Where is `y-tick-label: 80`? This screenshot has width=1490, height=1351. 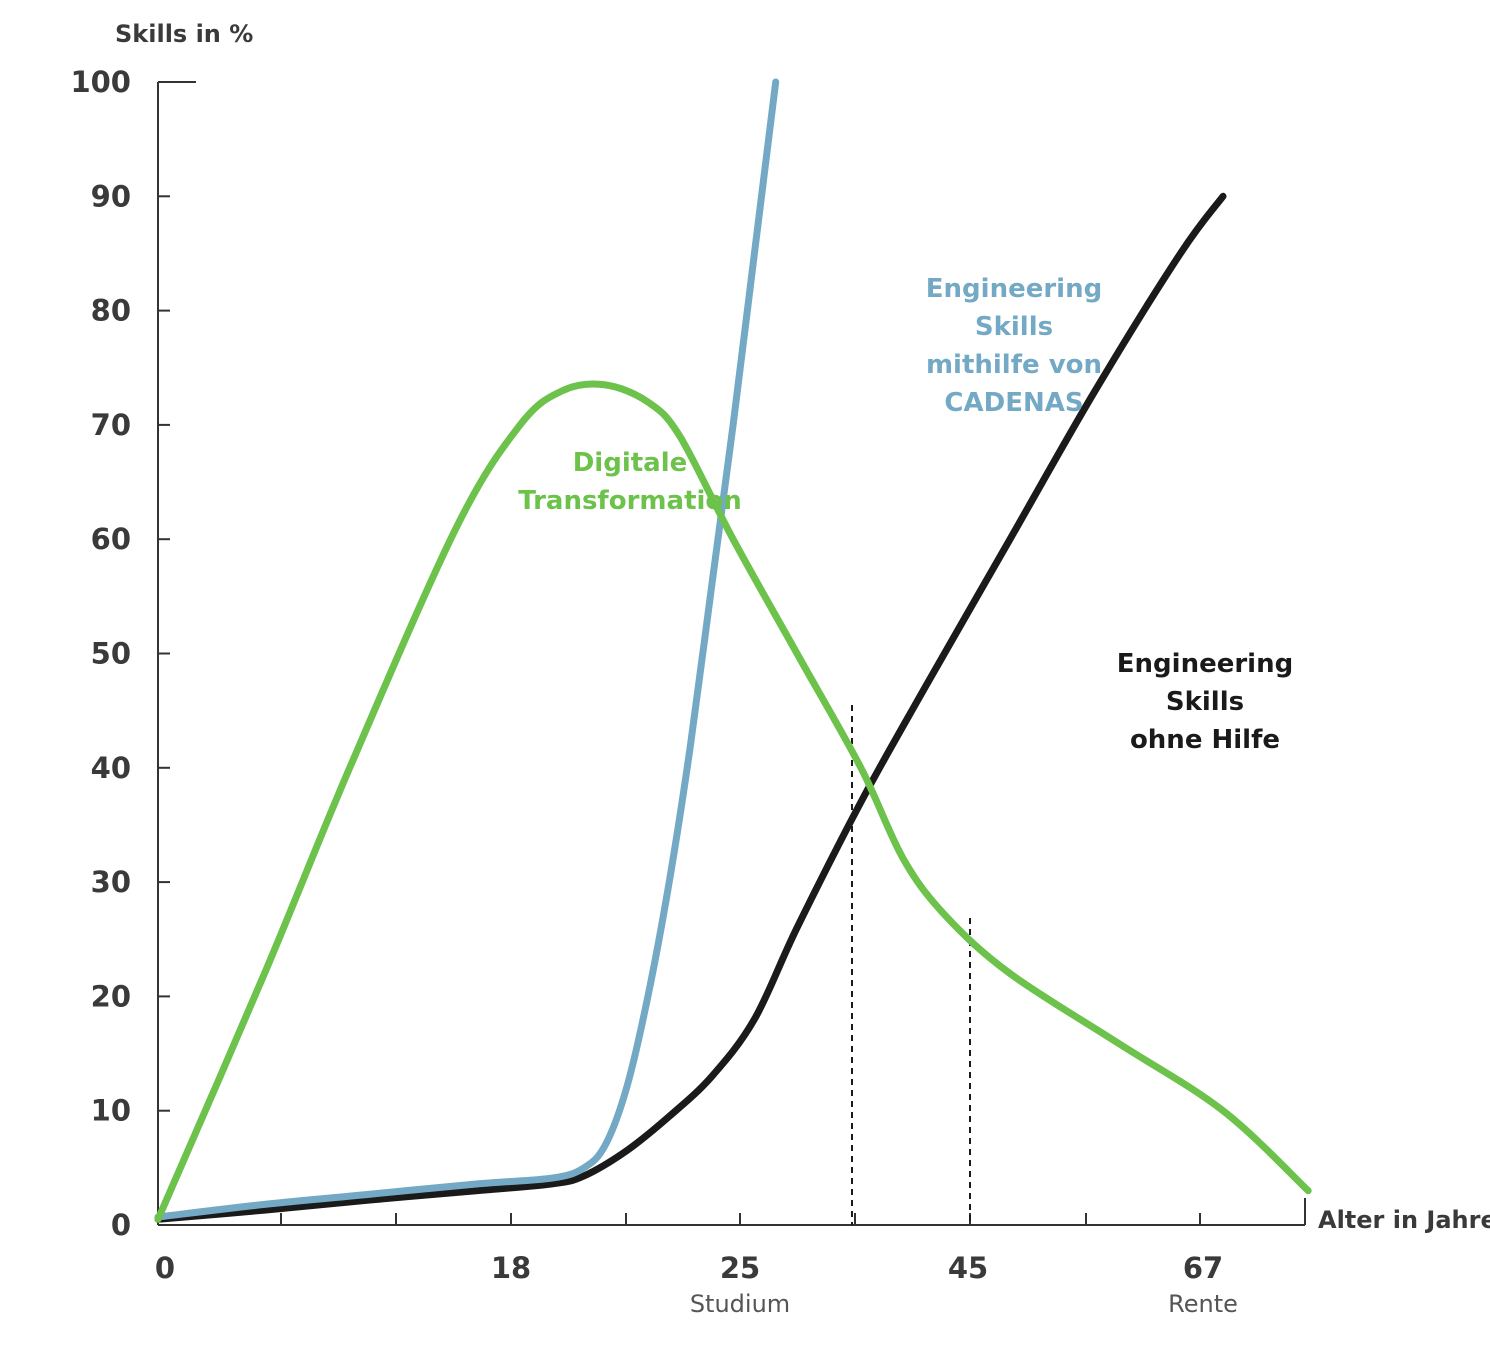 y-tick-label: 80 is located at coordinates (111, 311).